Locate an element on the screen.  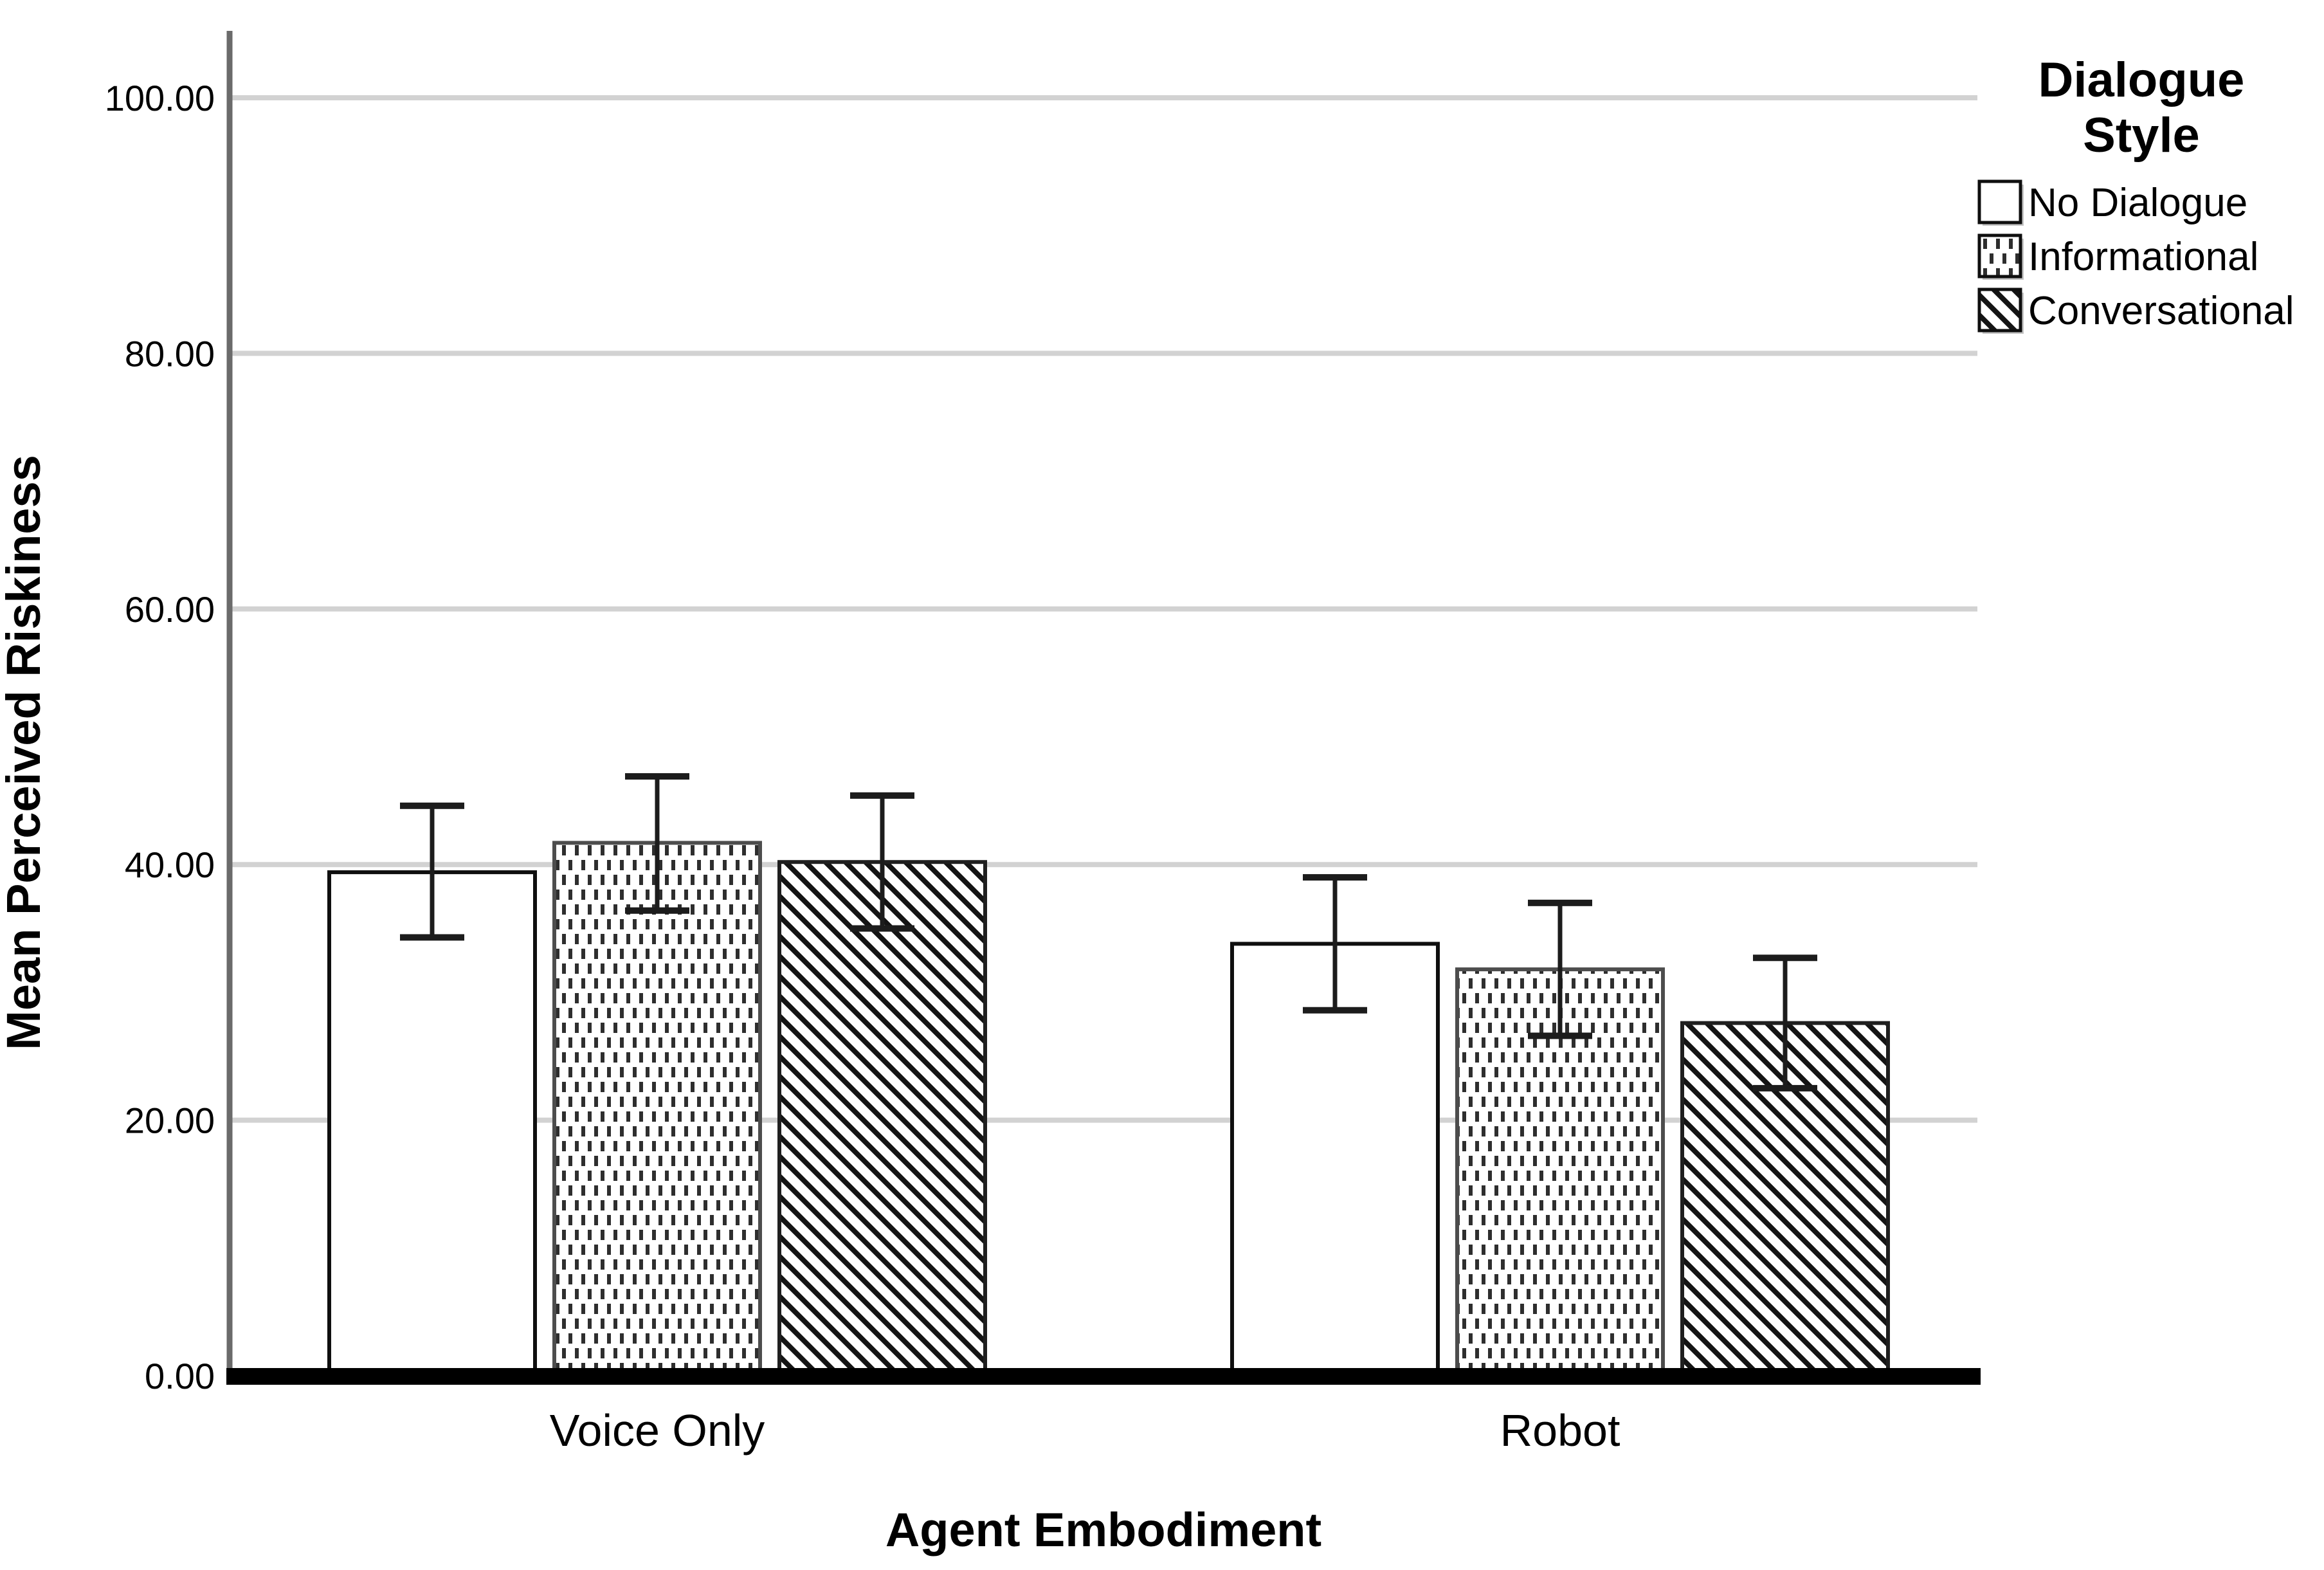
legend-item-label-informational: Informational is located at coordinates (2143, 257).